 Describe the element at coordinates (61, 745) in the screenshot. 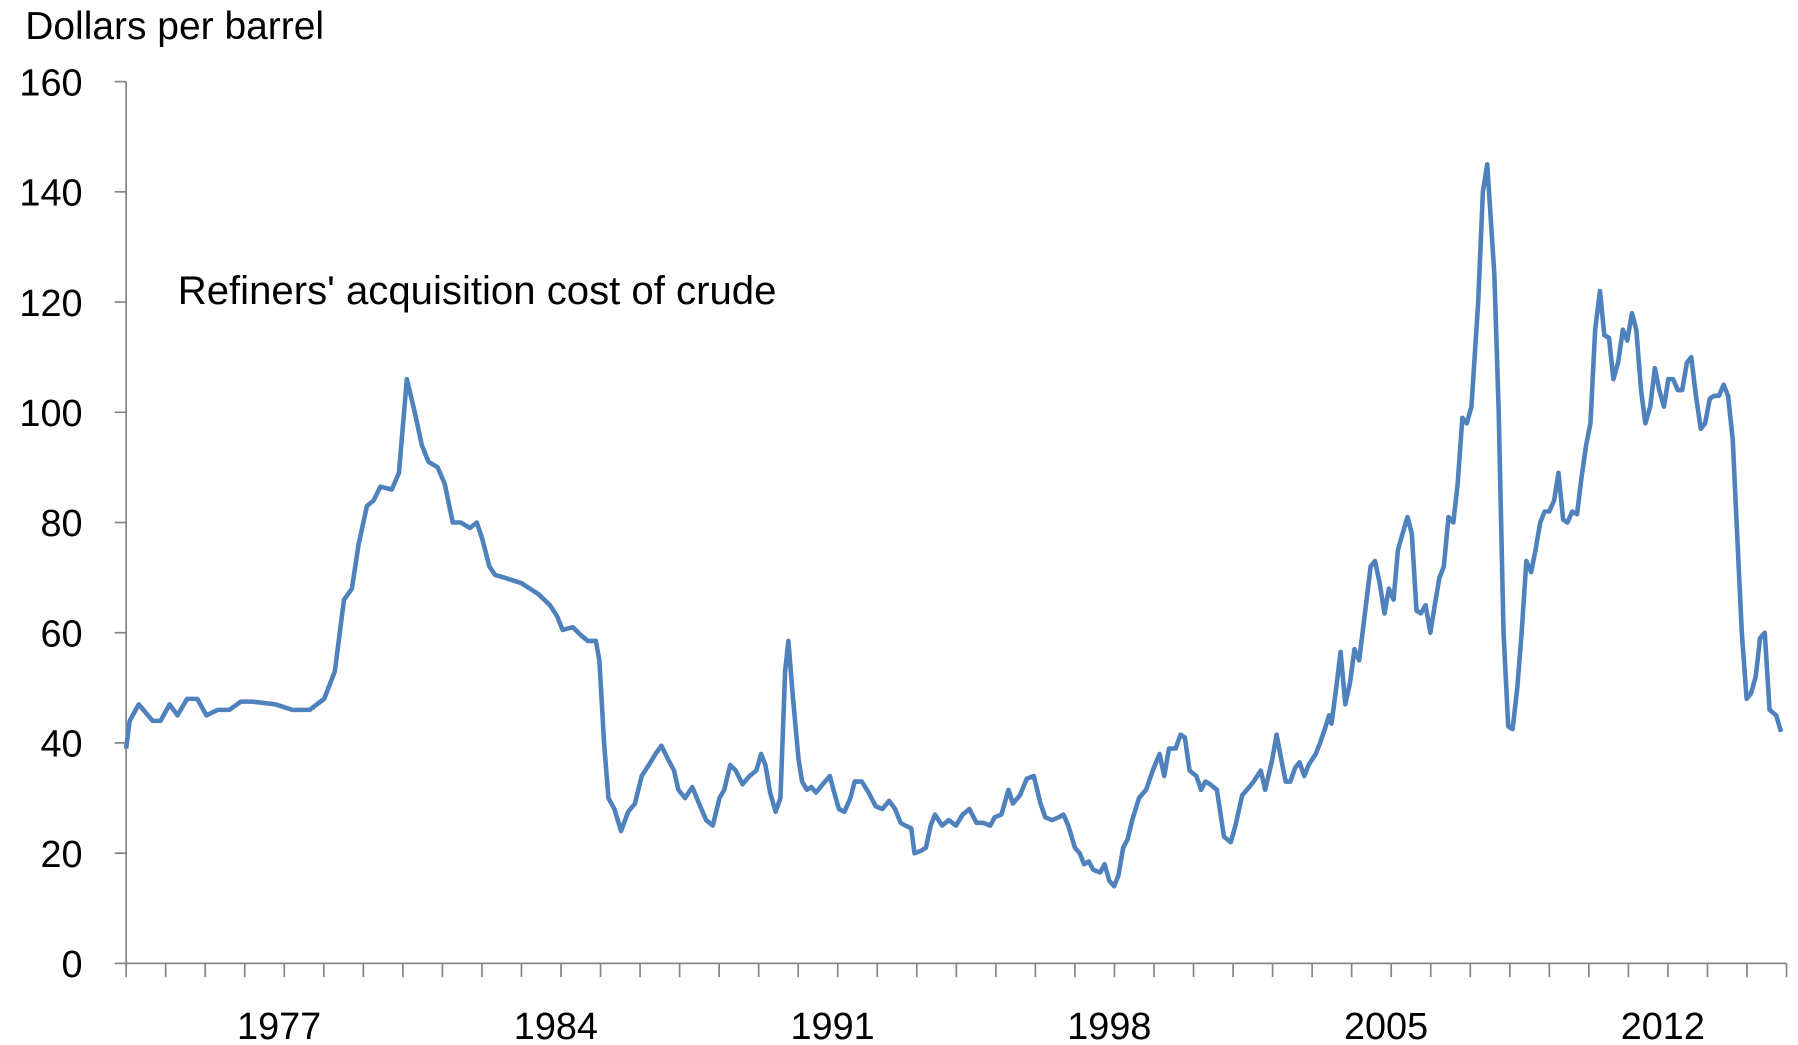

I see `y-tick-label: 40` at that location.